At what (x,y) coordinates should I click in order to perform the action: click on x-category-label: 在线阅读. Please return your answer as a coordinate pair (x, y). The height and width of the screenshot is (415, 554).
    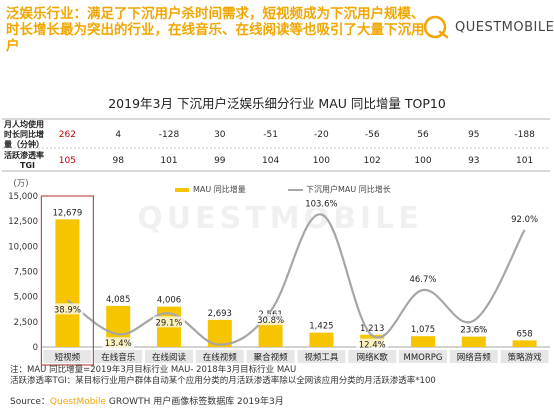
    Looking at the image, I should click on (169, 357).